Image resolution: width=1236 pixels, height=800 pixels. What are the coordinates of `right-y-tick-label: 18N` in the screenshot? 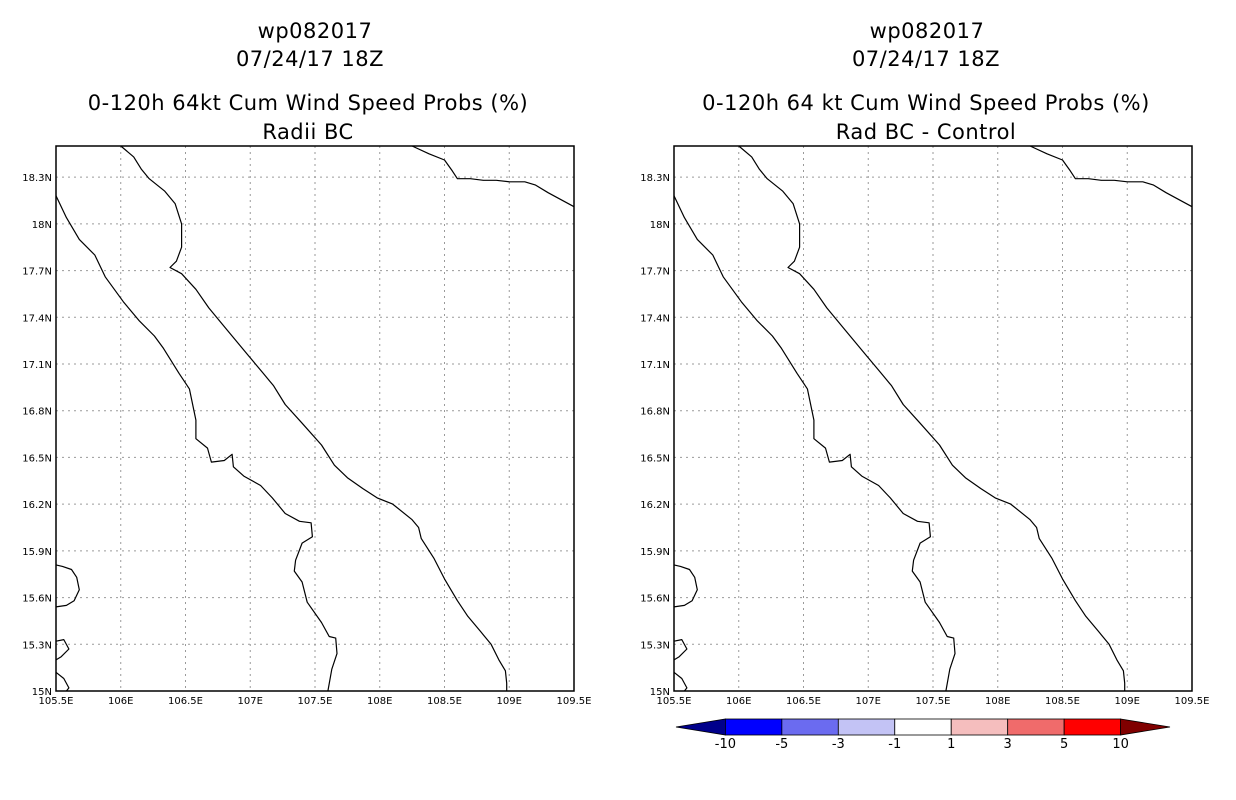 It's located at (660, 225).